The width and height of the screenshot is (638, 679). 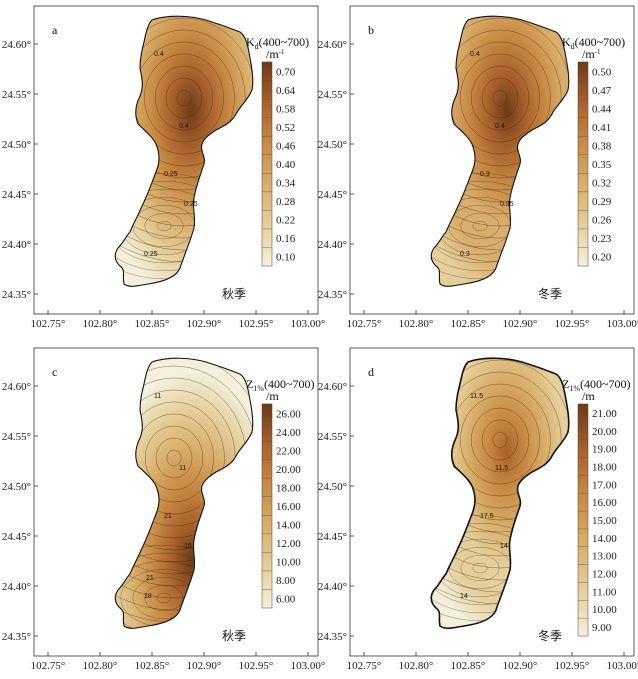 I want to click on contour-label: 21, so click(x=168, y=516).